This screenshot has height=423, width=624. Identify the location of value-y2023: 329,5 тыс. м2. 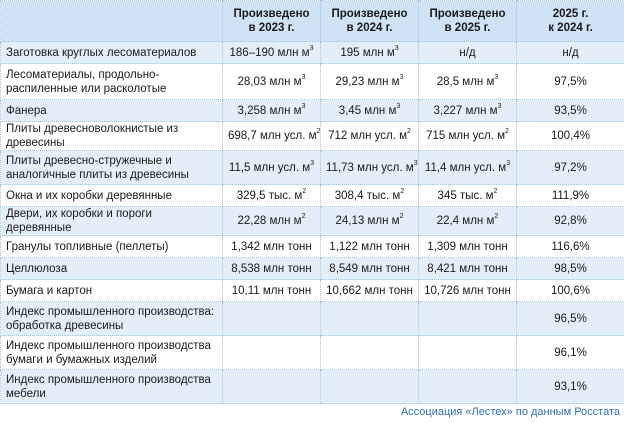
(271, 195).